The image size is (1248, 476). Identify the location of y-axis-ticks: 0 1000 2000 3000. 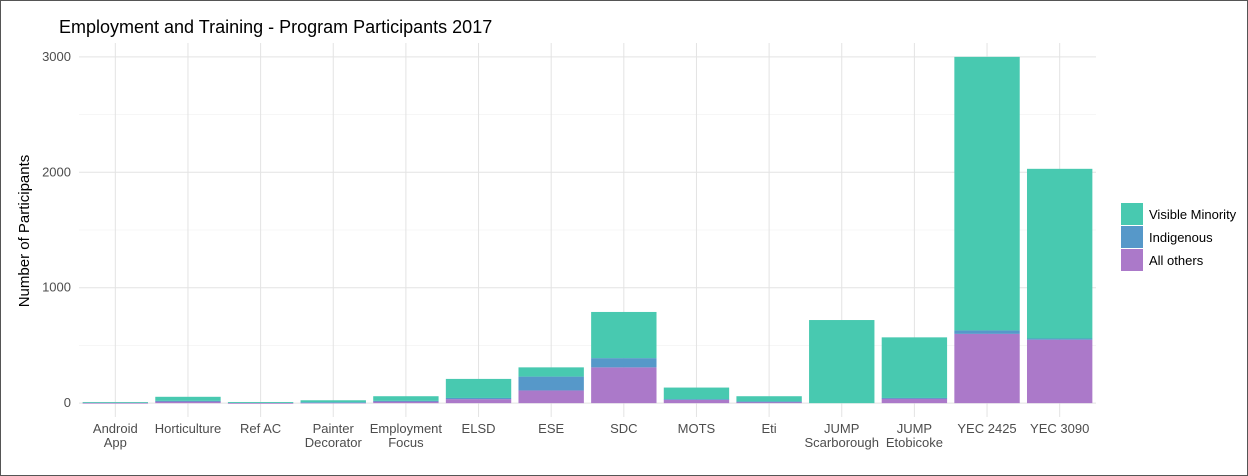
(56, 229).